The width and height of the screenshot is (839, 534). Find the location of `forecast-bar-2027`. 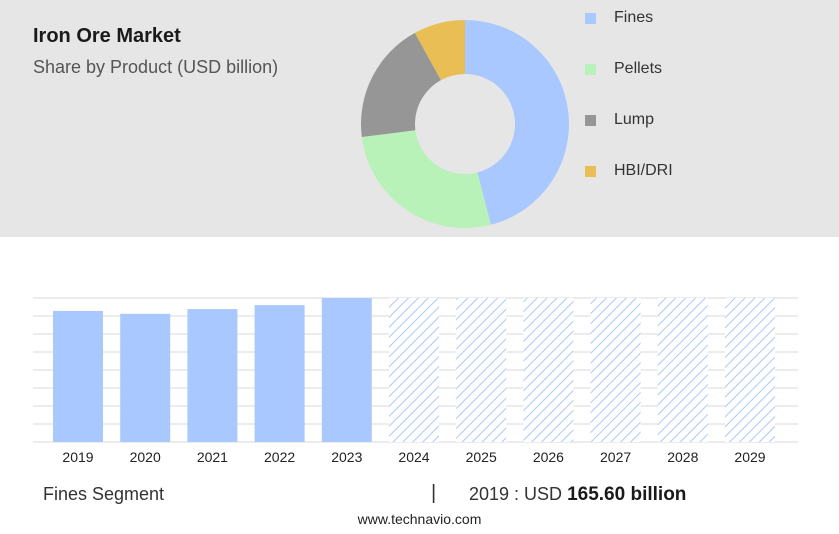

forecast-bar-2027 is located at coordinates (615, 370).